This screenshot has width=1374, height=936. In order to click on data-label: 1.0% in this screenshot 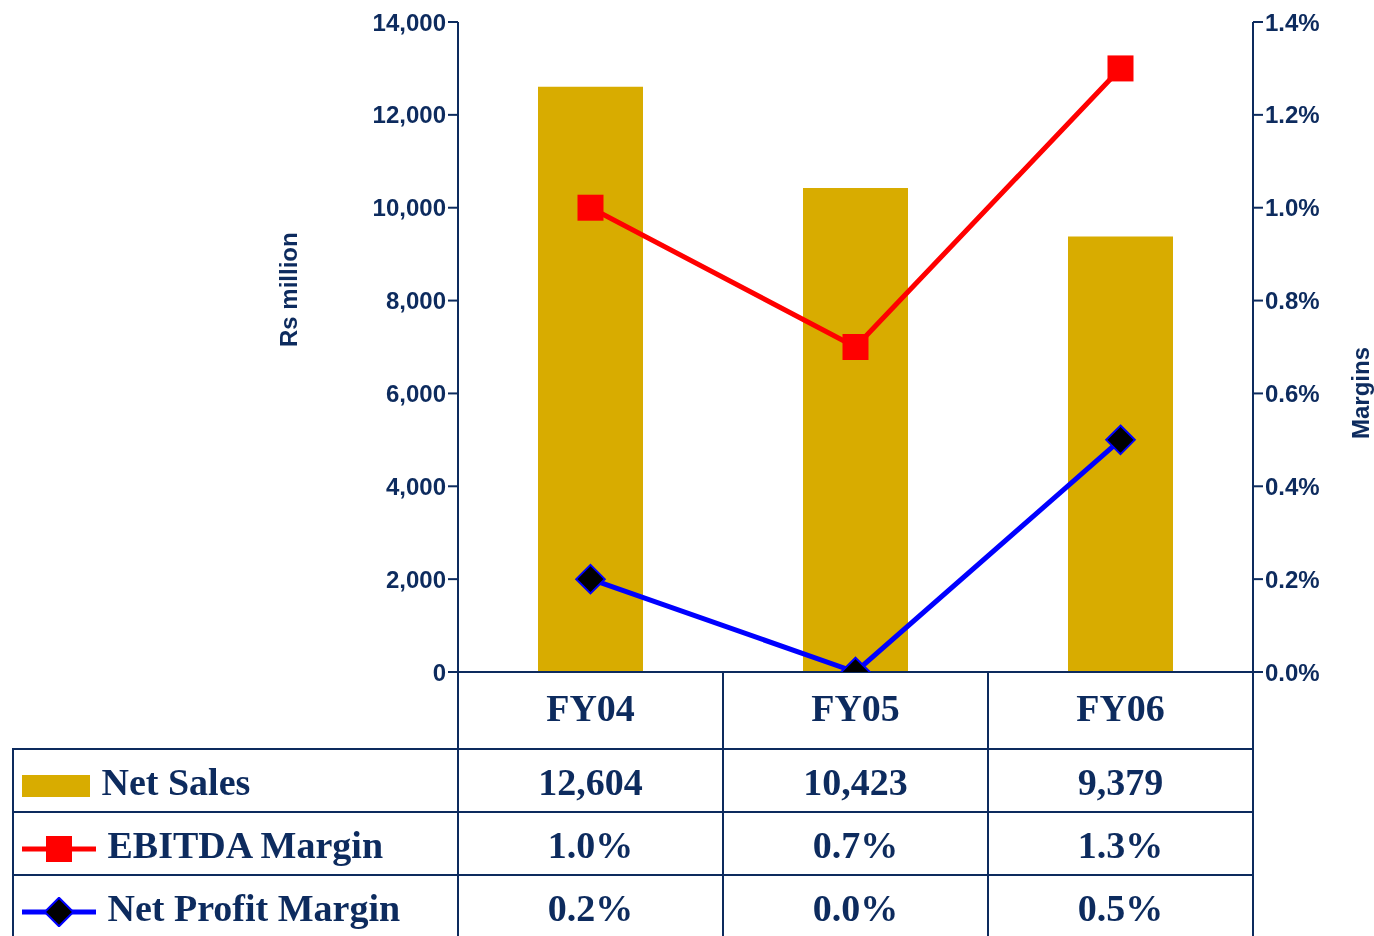, I will do `click(590, 845)`.